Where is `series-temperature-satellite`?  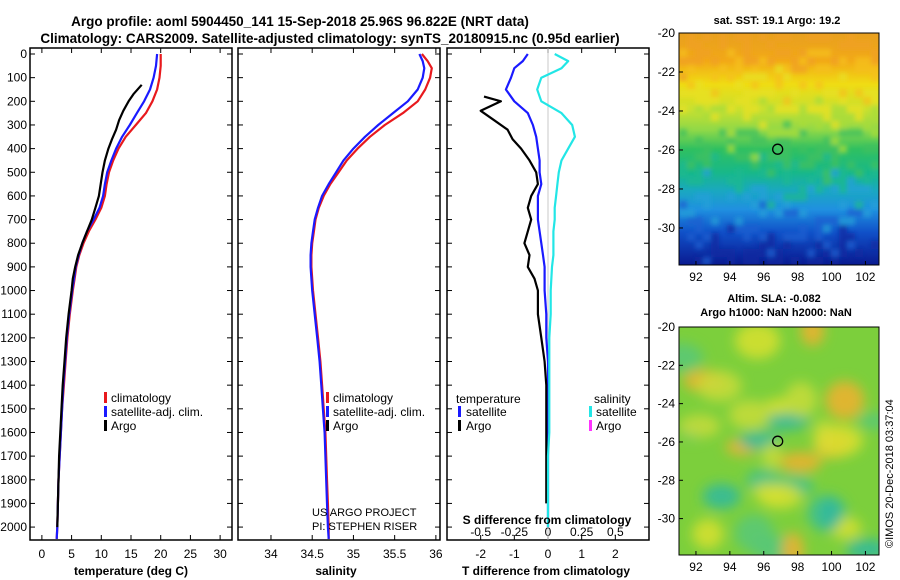 series-temperature-satellite is located at coordinates (527, 290).